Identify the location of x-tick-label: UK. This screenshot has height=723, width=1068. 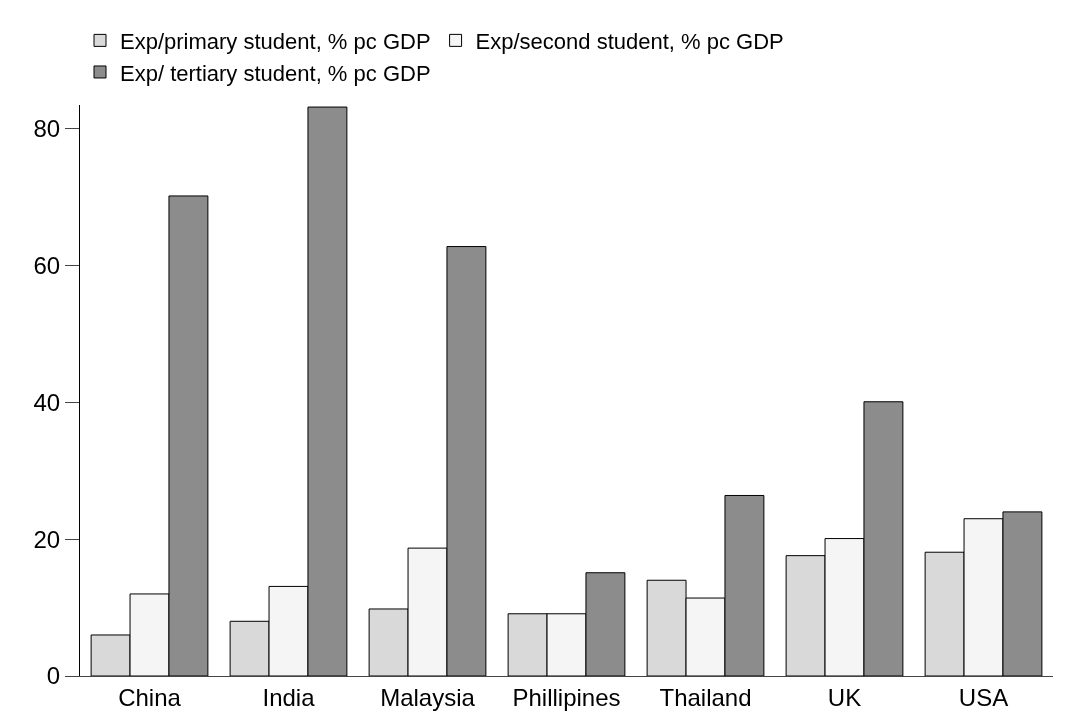
(844, 697).